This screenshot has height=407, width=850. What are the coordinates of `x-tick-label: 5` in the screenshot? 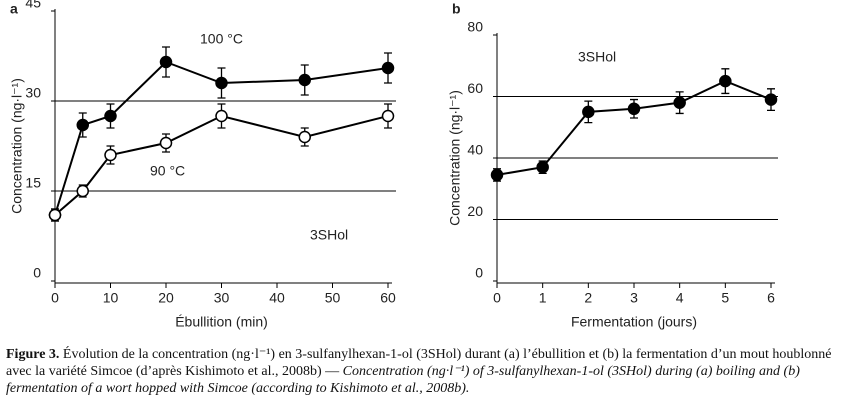 It's located at (725, 298).